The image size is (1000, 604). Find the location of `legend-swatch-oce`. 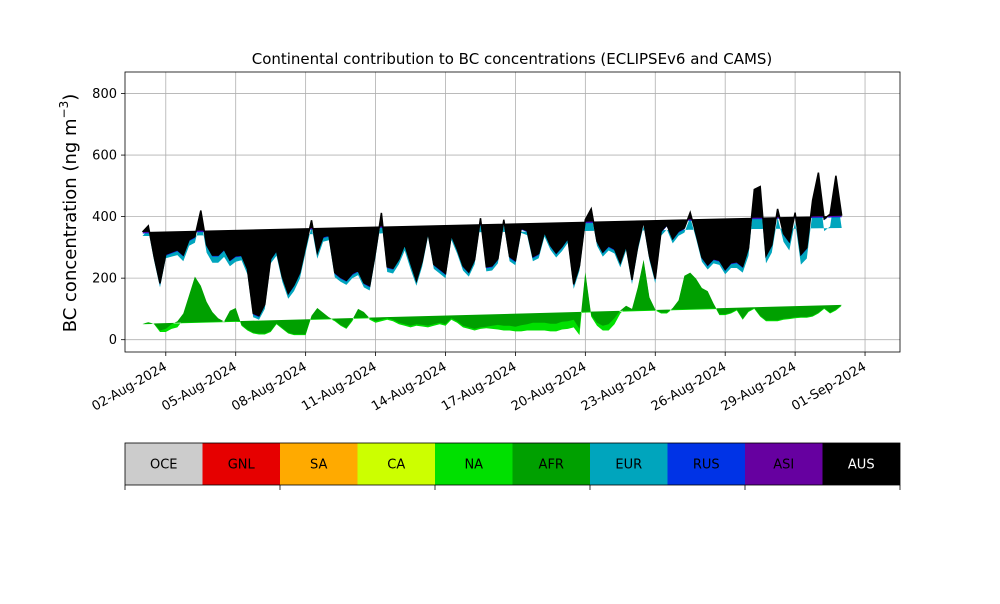

legend-swatch-oce is located at coordinates (164, 464).